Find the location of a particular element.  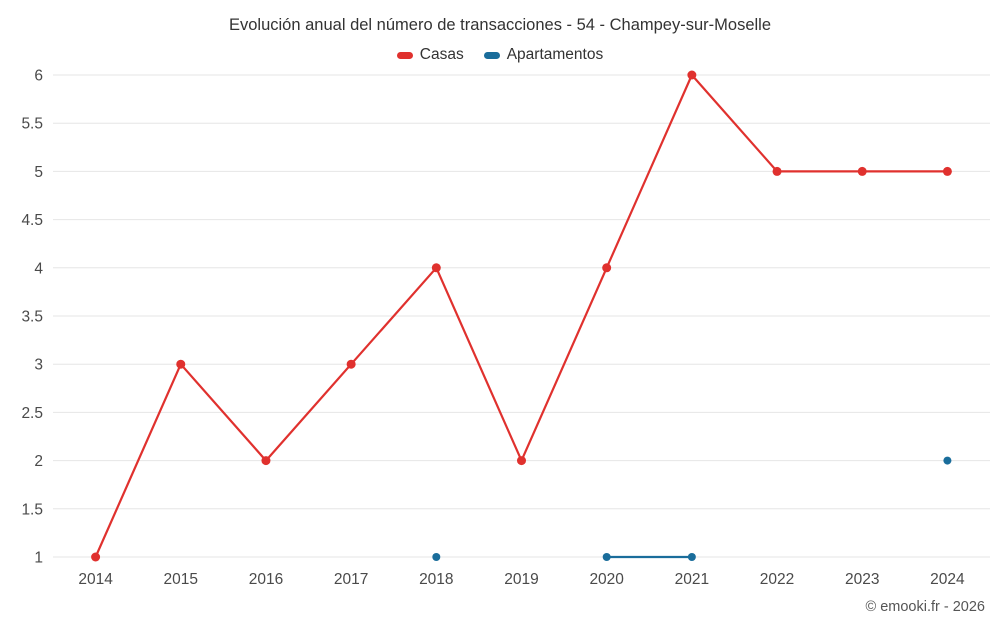

x-tick-label: 2022 is located at coordinates (777, 579).